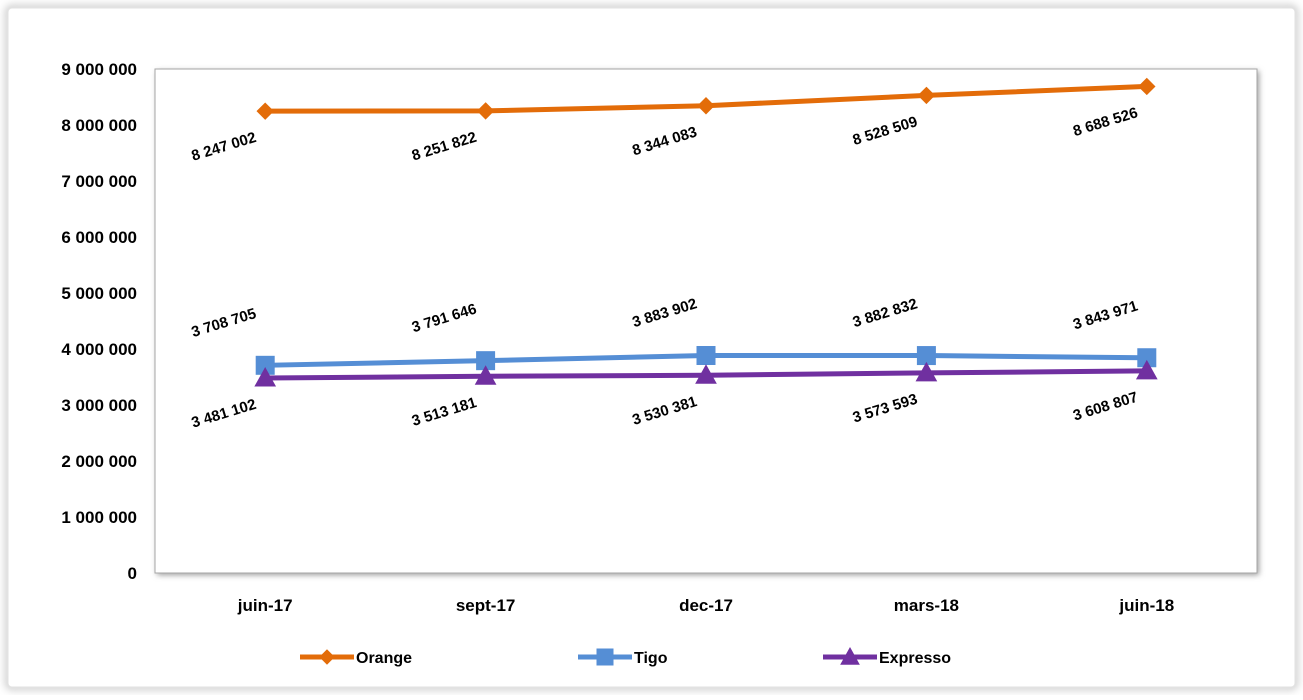 The width and height of the screenshot is (1303, 700). Describe the element at coordinates (623, 657) in the screenshot. I see `legend-item-tigo: Tigo` at that location.